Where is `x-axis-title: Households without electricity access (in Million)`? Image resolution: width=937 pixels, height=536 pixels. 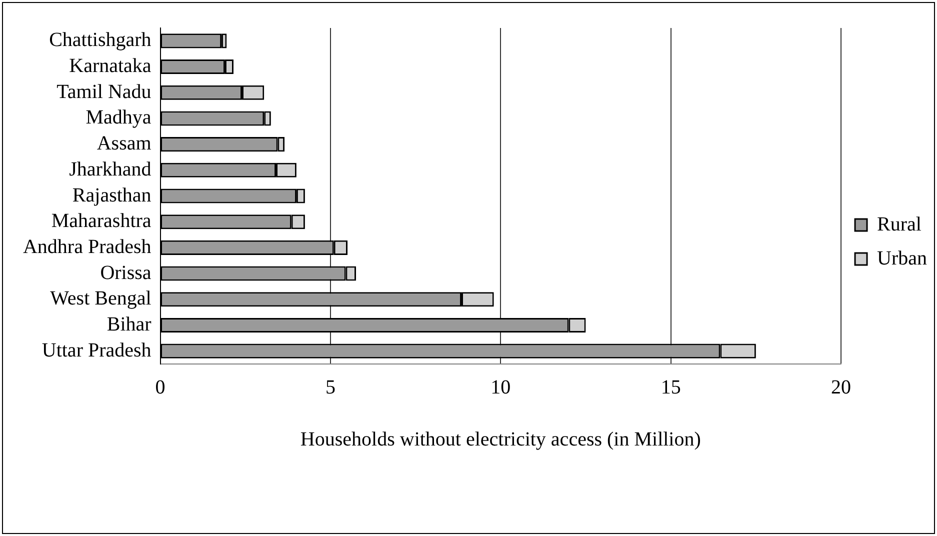
x-axis-title: Households without electricity access (in Million) is located at coordinates (500, 439).